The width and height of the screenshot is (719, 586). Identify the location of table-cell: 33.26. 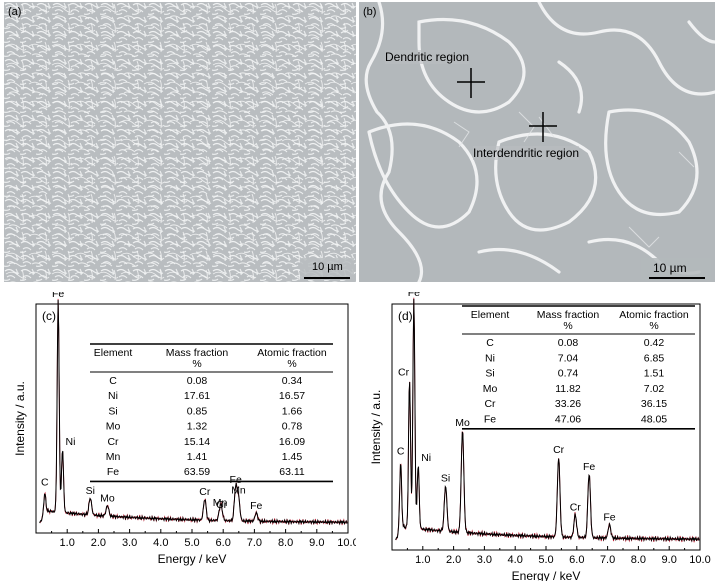
(568, 404).